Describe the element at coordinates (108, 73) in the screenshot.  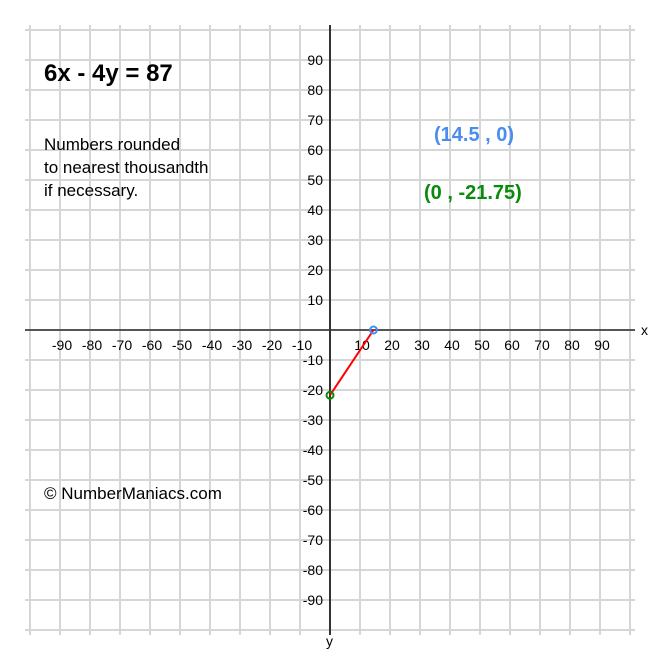
I see `equation-title: 6x - 4y = 87` at that location.